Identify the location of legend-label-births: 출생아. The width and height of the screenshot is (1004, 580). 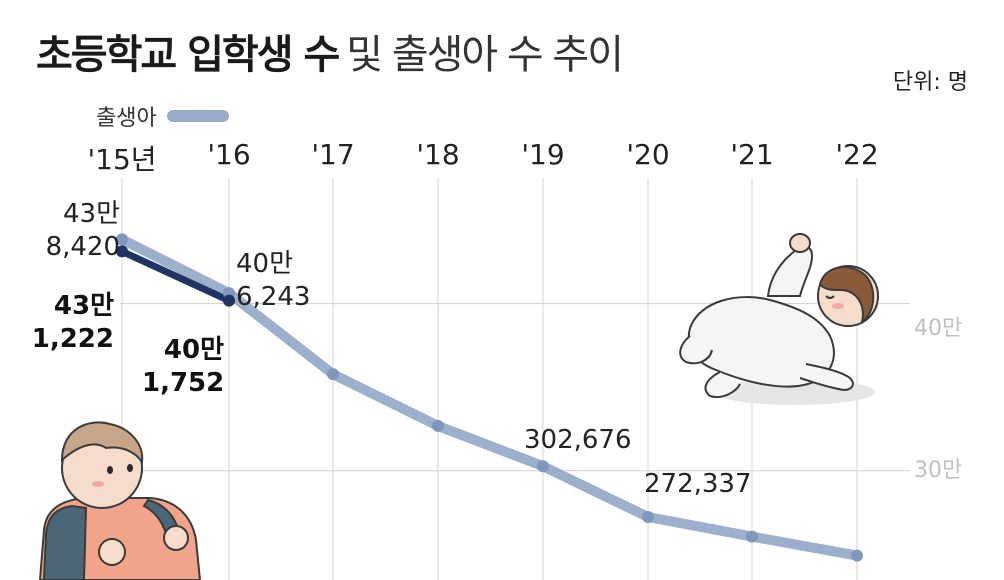
(126, 118).